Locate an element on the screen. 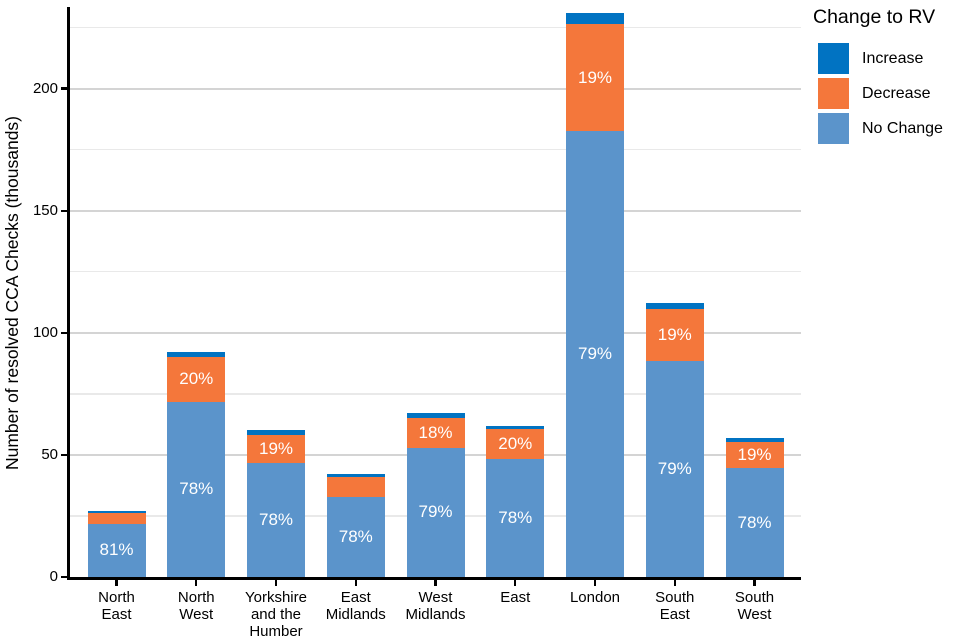  legend-item-no-change: No Change is located at coordinates (888, 128).